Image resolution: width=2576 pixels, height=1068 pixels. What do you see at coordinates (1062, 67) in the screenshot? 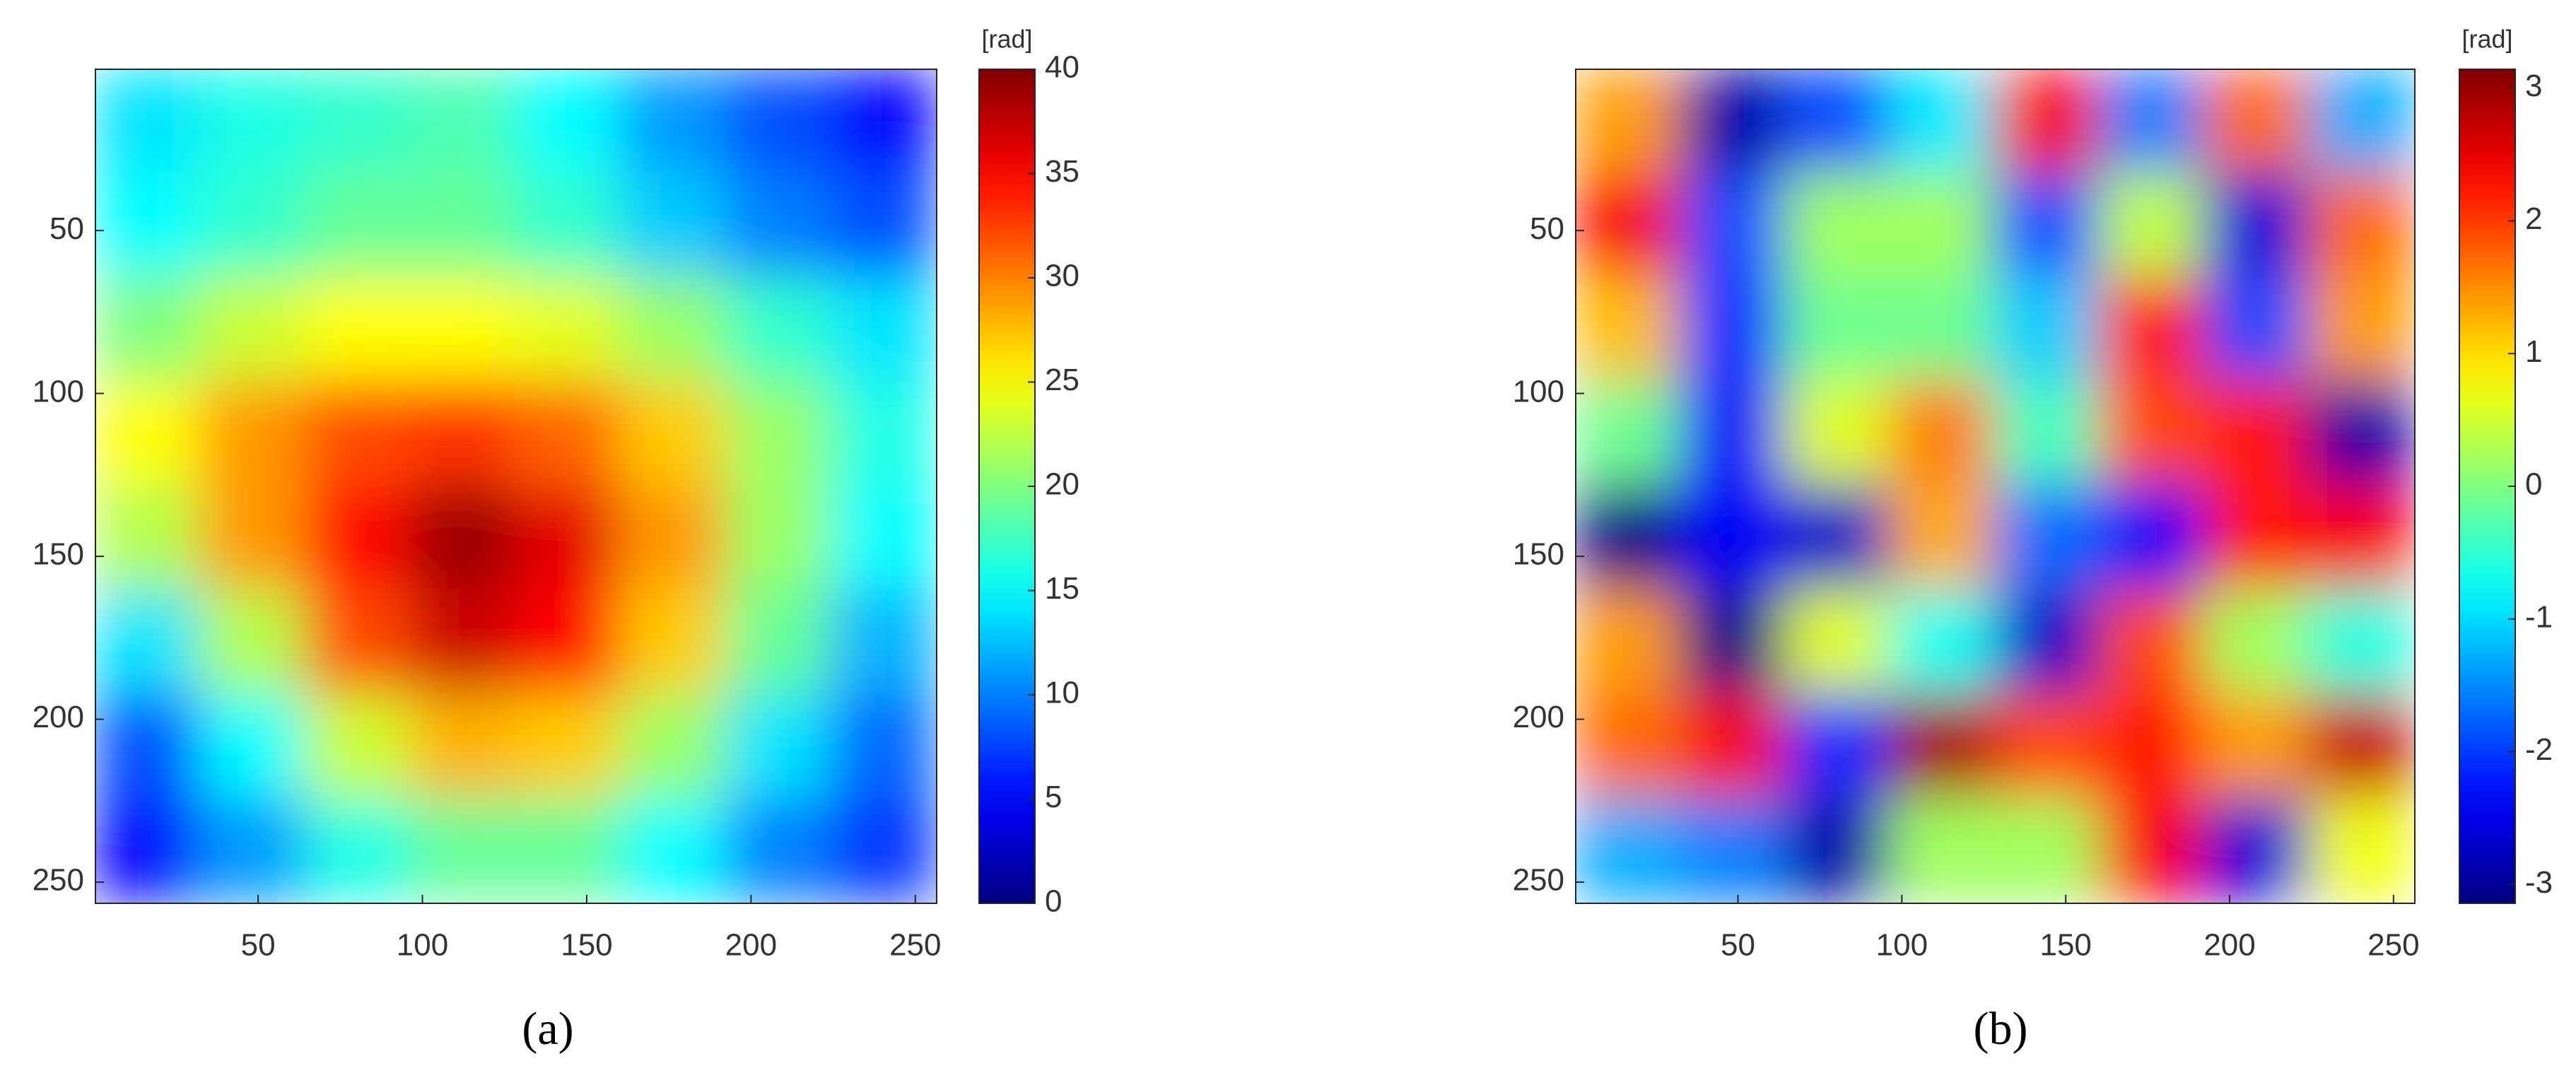
I see `colorbar-tick-label: 40` at bounding box center [1062, 67].